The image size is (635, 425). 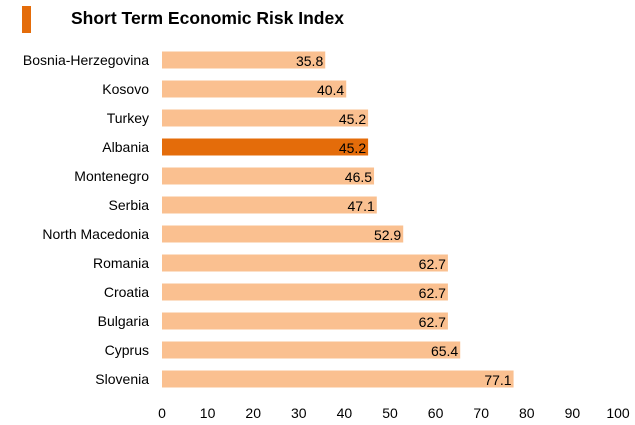 What do you see at coordinates (309, 61) in the screenshot?
I see `value-label: 35.8` at bounding box center [309, 61].